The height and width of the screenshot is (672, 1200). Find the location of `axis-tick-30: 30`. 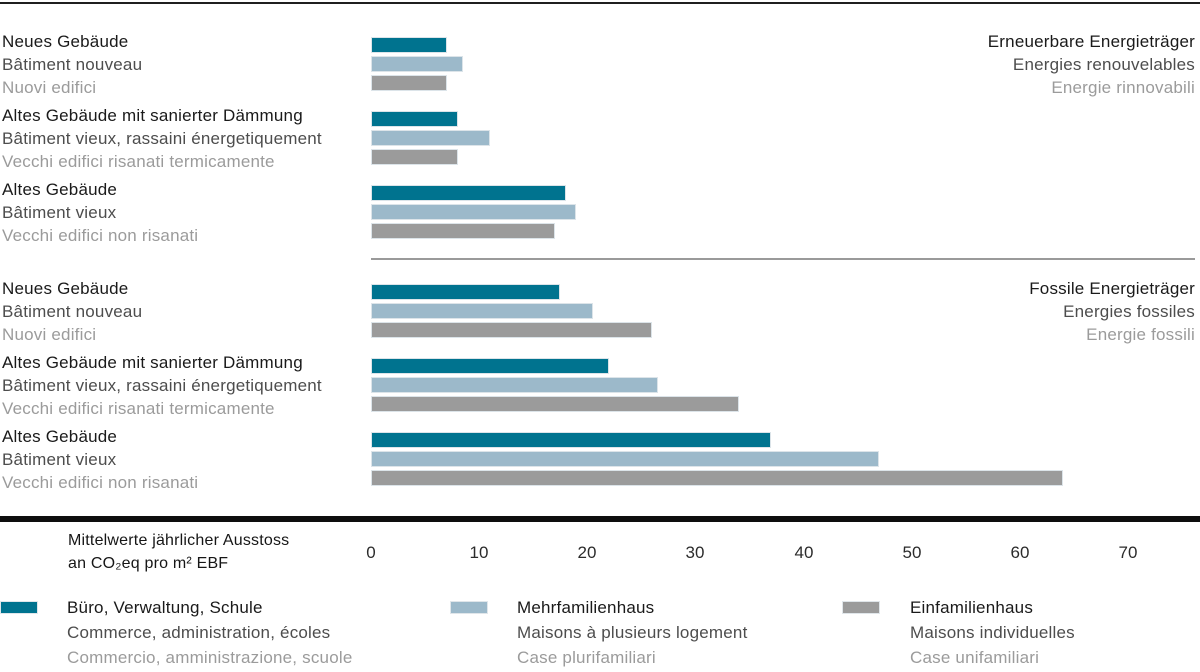

axis-tick-30: 30 is located at coordinates (695, 552).